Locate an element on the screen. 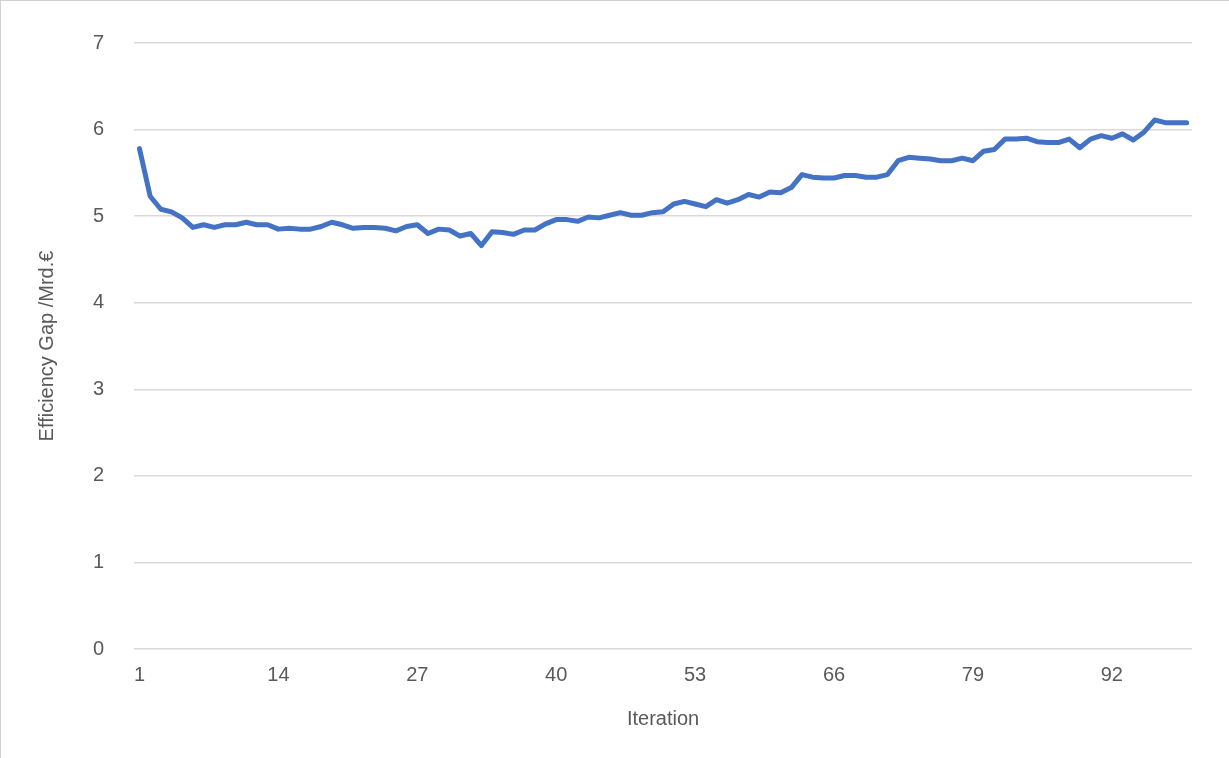  y-tick-label: 3 is located at coordinates (99, 387).